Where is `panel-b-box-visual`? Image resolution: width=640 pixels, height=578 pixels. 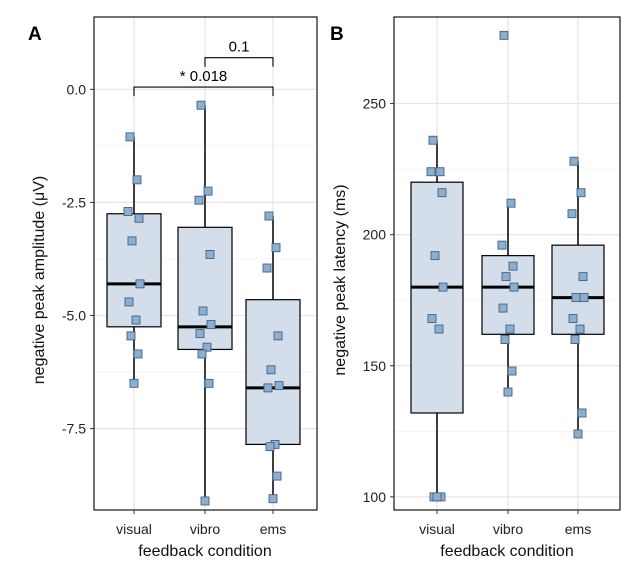
panel-b-box-visual is located at coordinates (437, 297).